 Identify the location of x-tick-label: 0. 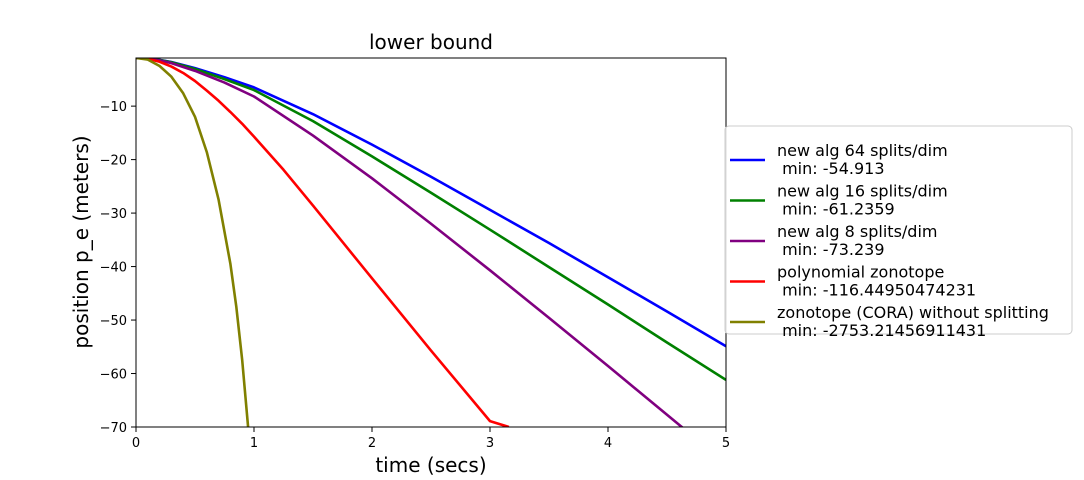
(136, 443).